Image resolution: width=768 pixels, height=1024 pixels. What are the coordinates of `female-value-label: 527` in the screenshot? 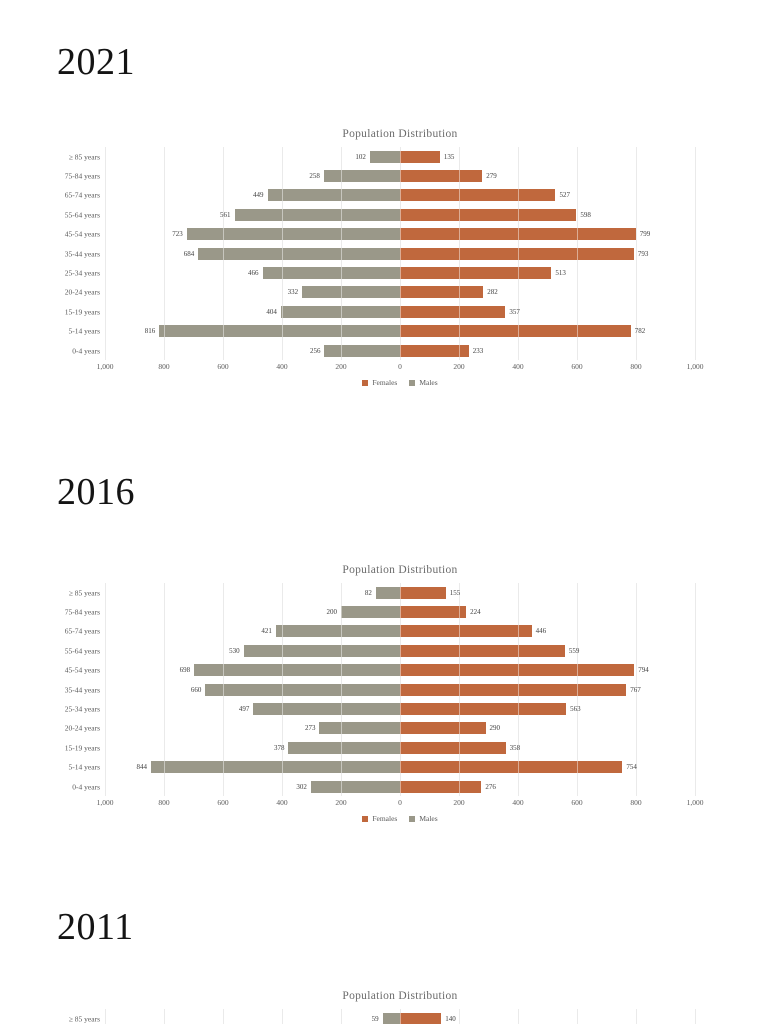 It's located at (564, 195).